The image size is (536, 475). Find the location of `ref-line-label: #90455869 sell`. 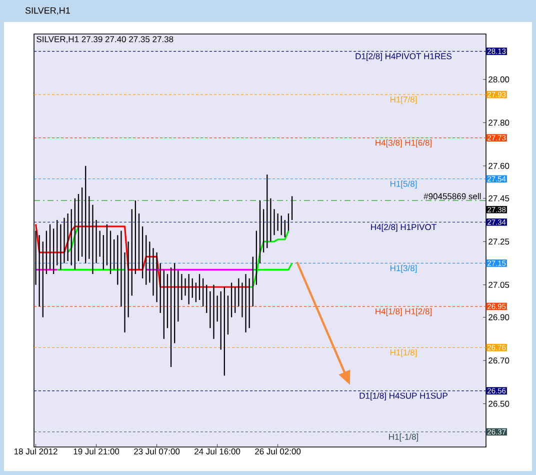

ref-line-label: #90455869 sell is located at coordinates (452, 196).